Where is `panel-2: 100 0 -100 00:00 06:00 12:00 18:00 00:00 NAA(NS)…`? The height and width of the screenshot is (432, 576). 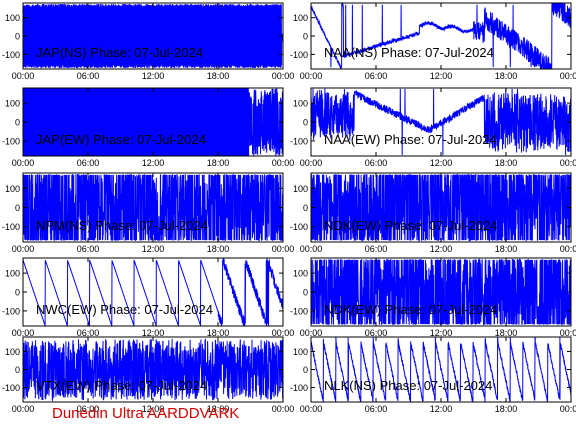
panel-2: 100 0 -100 00:00 06:00 12:00 18:00 00:00 NAA(NS)… is located at coordinates (433, 41).